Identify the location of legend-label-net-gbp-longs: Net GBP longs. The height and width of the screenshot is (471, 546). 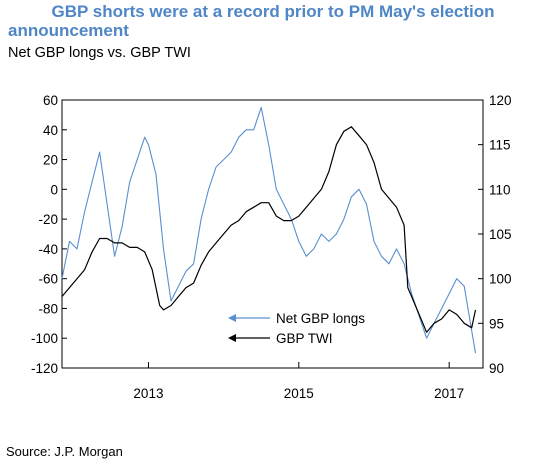
(320, 318).